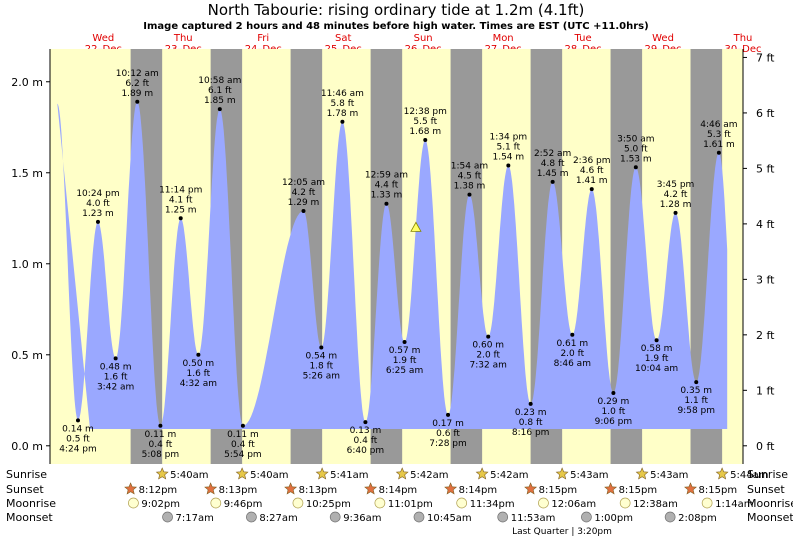  What do you see at coordinates (648, 503) in the screenshot?
I see `moonrise-entry: 12:38am` at bounding box center [648, 503].